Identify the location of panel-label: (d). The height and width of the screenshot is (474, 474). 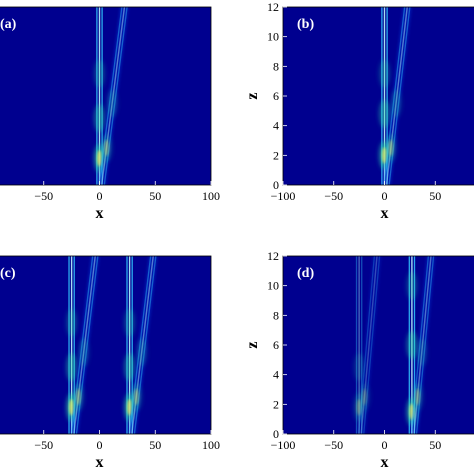
(305, 273).